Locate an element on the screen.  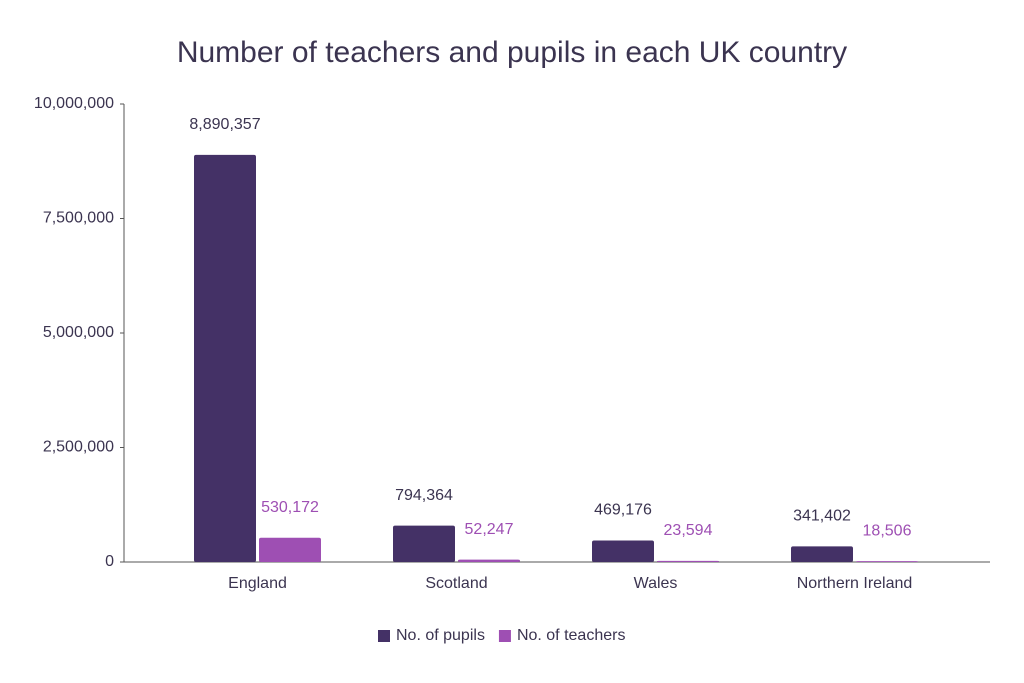
y-tick-label: 7,500,000 is located at coordinates (78, 218).